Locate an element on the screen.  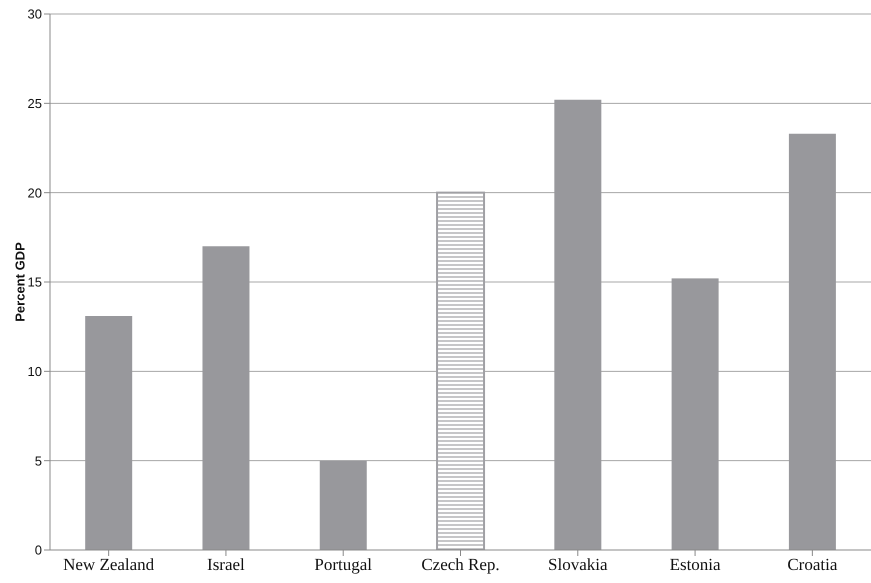
y-tick-label: 30 is located at coordinates (35, 14).